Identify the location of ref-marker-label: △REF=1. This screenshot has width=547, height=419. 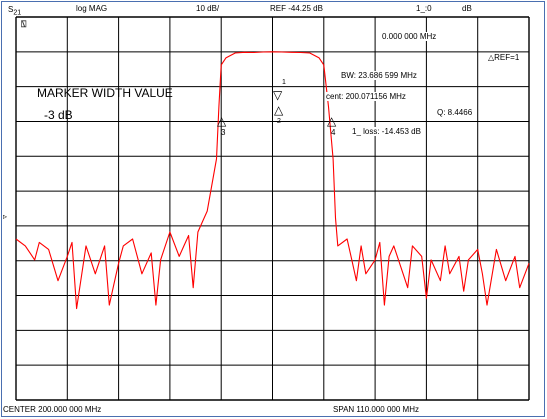
(504, 57).